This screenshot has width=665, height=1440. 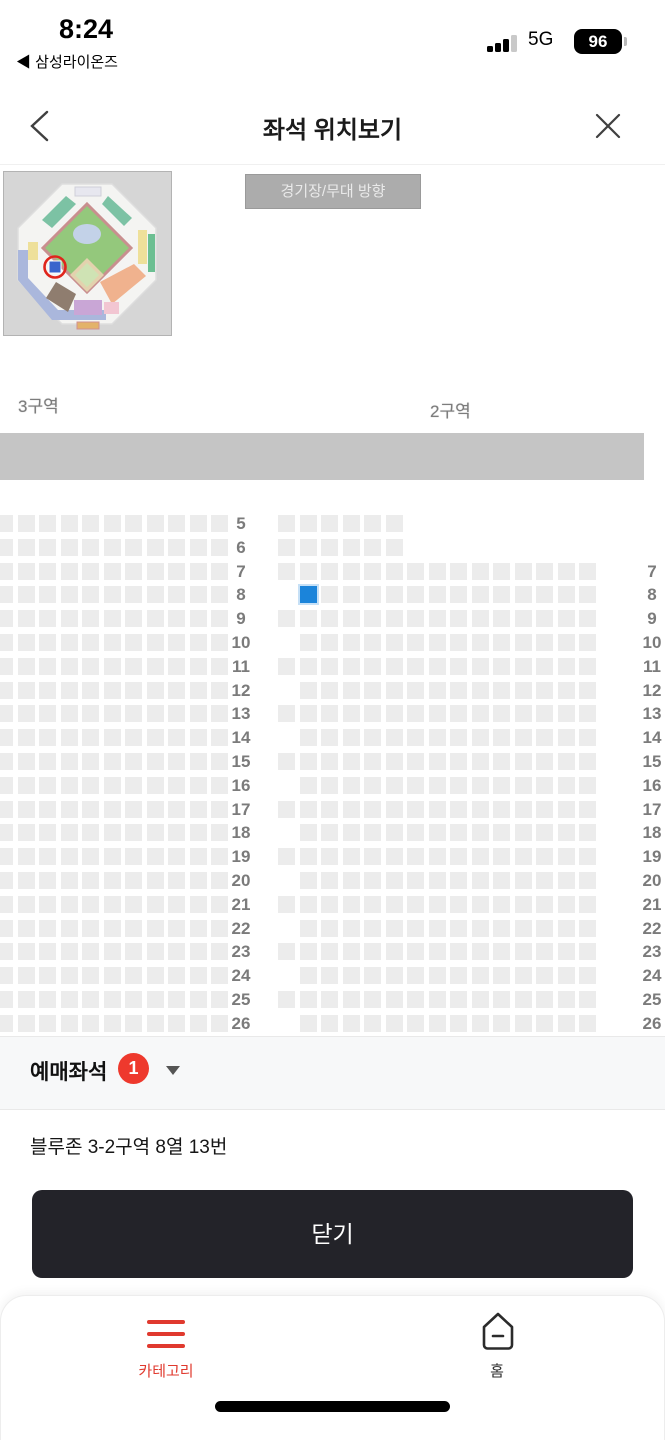 What do you see at coordinates (241, 952) in the screenshot?
I see `row-number-mid: 23` at bounding box center [241, 952].